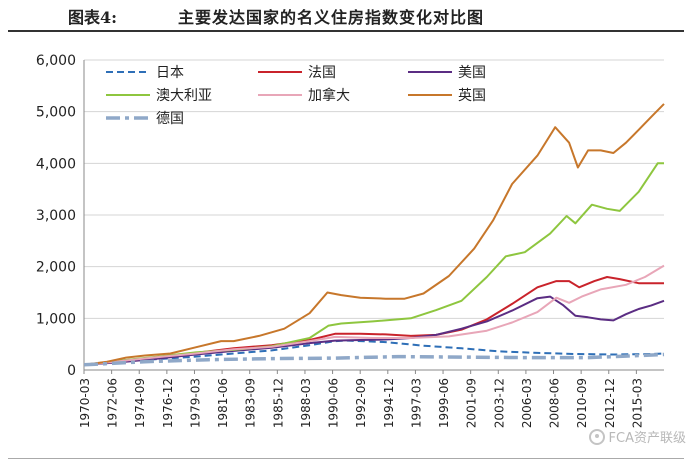  What do you see at coordinates (374, 330) in the screenshot?
I see `series-line-美国` at bounding box center [374, 330].